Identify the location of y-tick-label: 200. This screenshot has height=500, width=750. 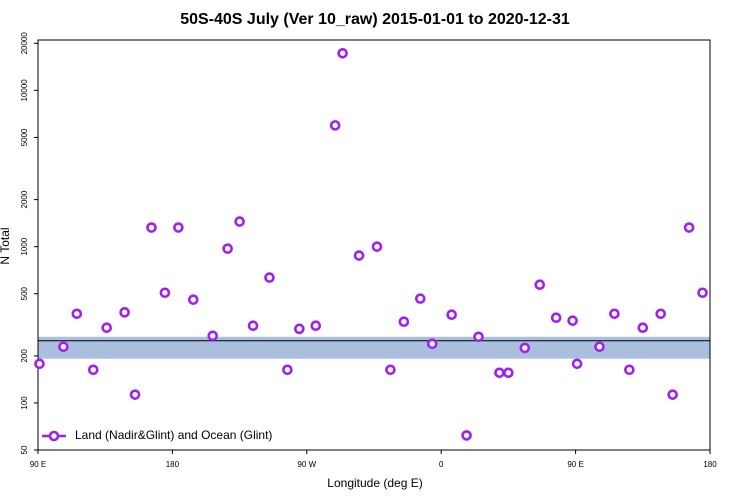
(24, 356).